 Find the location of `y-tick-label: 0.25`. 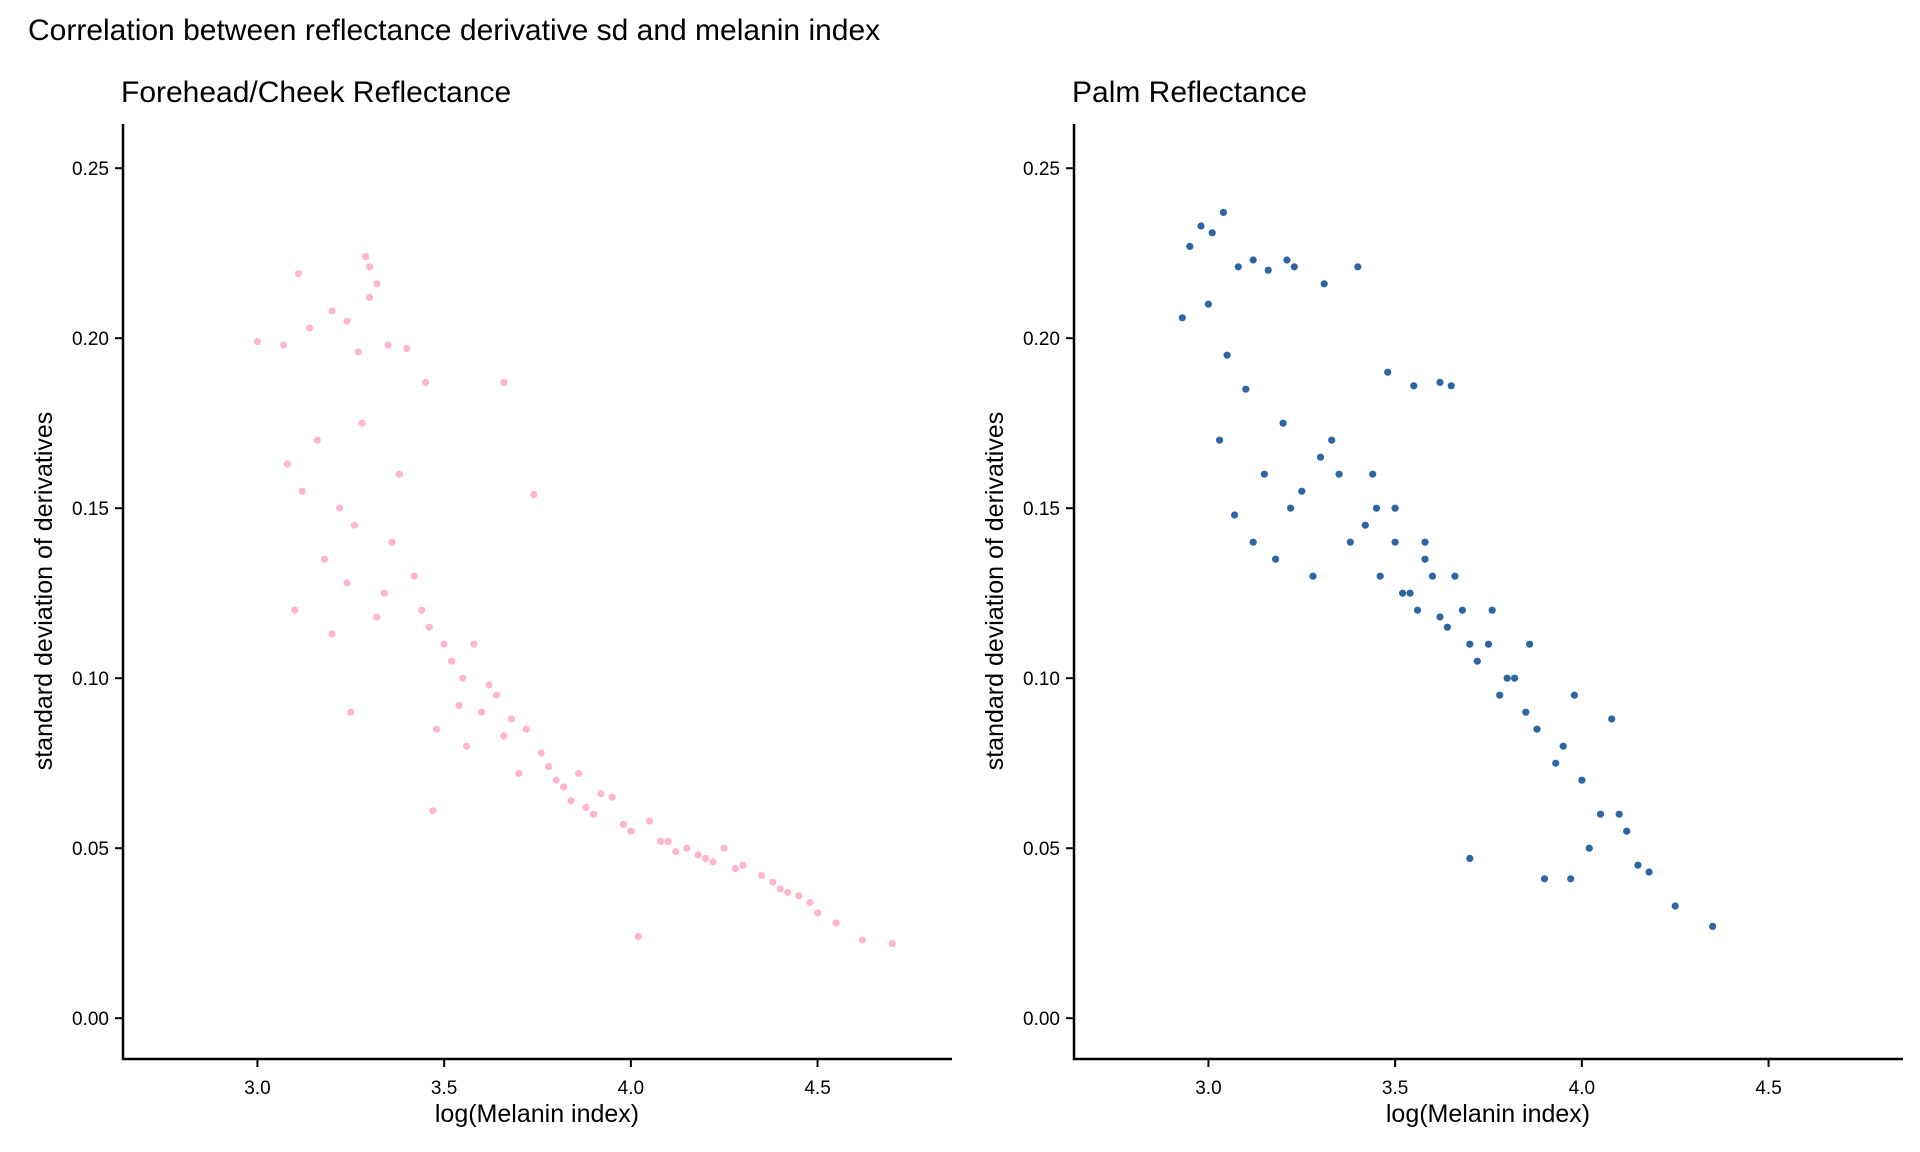

y-tick-label: 0.25 is located at coordinates (1041, 169).